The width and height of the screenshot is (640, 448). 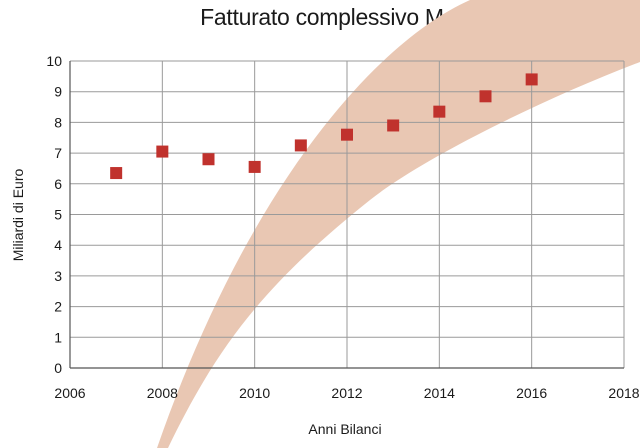 I want to click on y-tick-label: 1, so click(x=58, y=337).